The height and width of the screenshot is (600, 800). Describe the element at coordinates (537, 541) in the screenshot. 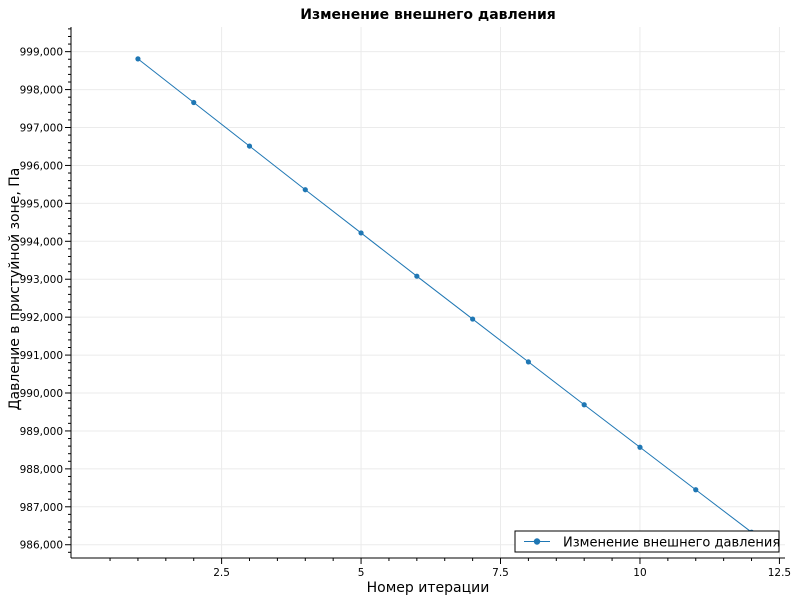

I see `legend-marker-sample` at that location.